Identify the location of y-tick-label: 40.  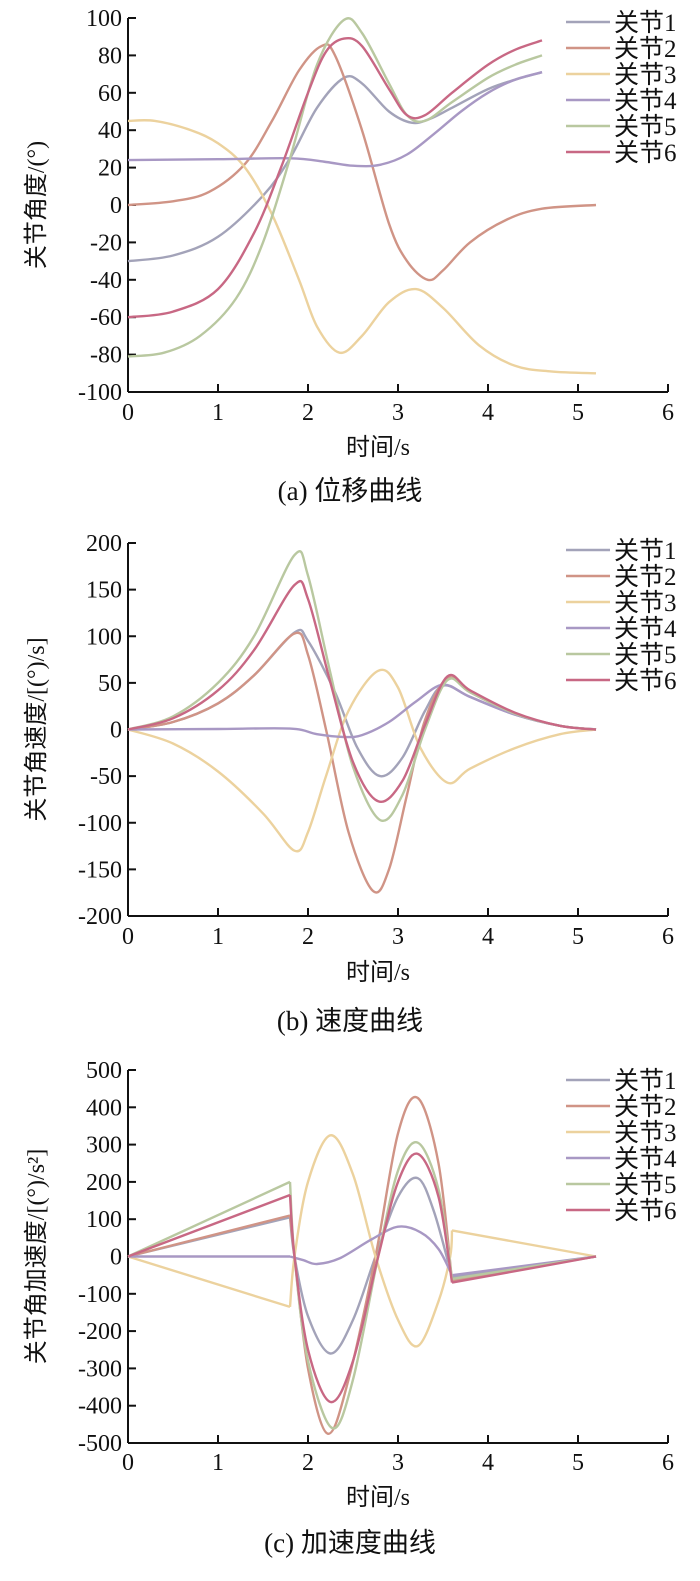
(110, 131).